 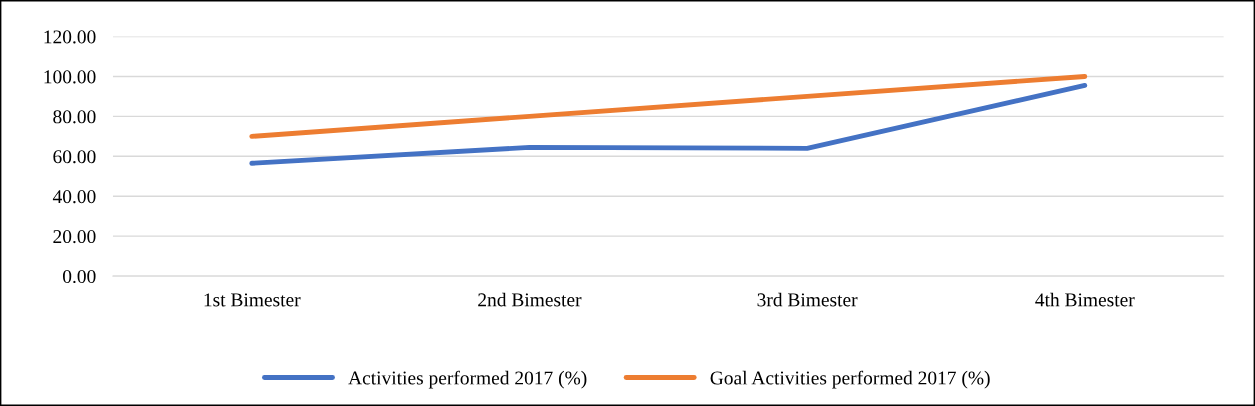 What do you see at coordinates (74, 197) in the screenshot?
I see `y-tick-label: 40.00` at bounding box center [74, 197].